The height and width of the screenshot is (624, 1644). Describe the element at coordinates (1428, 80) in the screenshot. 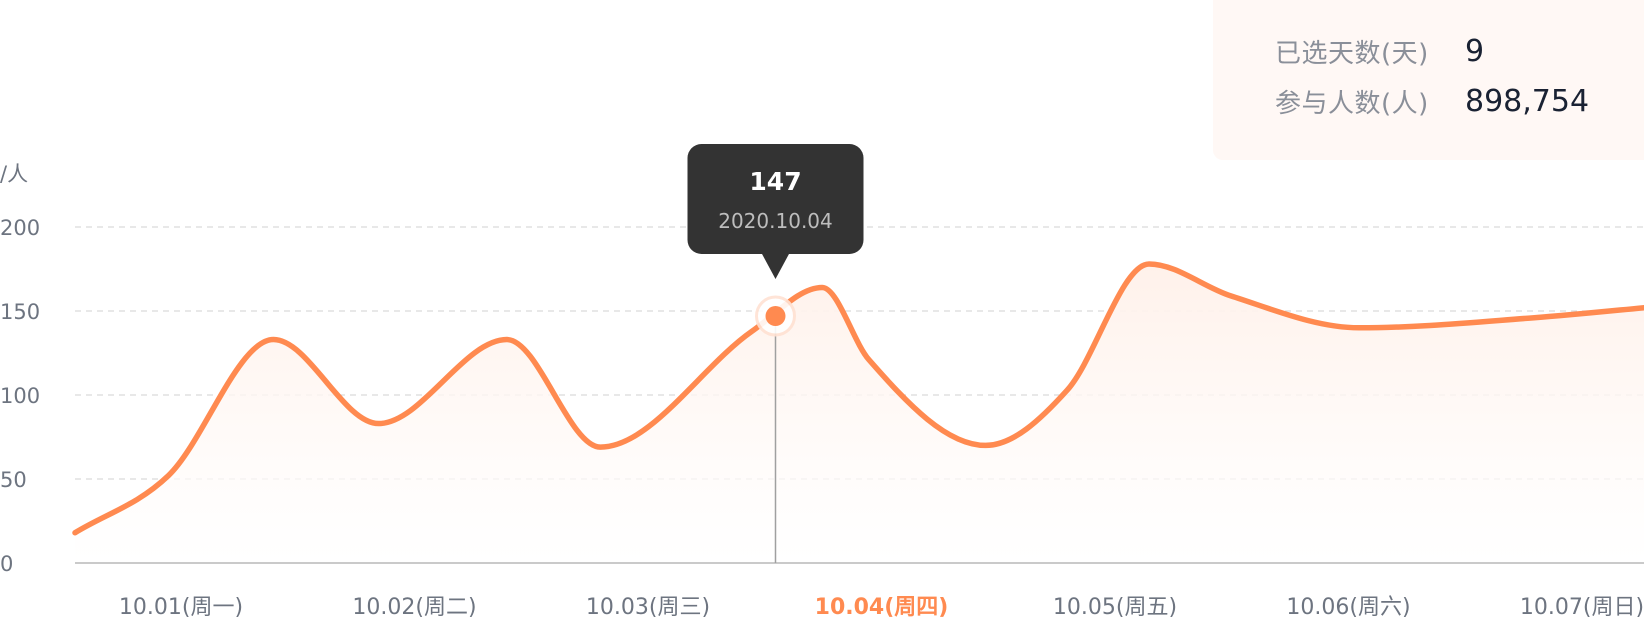

I see `summary-panel: 已选天数(天) 9 参与人数(人) 898,754` at that location.